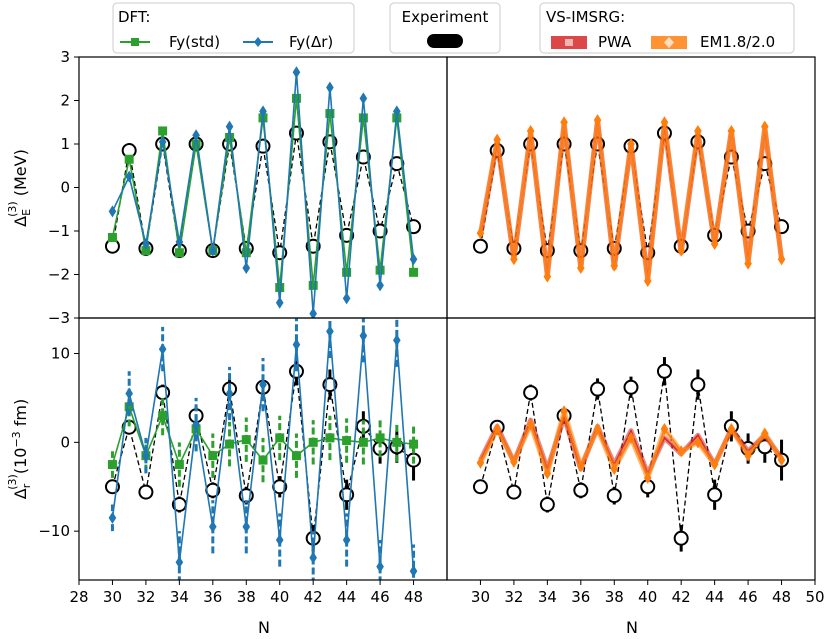 This screenshot has height=639, width=830. What do you see at coordinates (65, 442) in the screenshot?
I see `y-tick-label: 0` at bounding box center [65, 442].